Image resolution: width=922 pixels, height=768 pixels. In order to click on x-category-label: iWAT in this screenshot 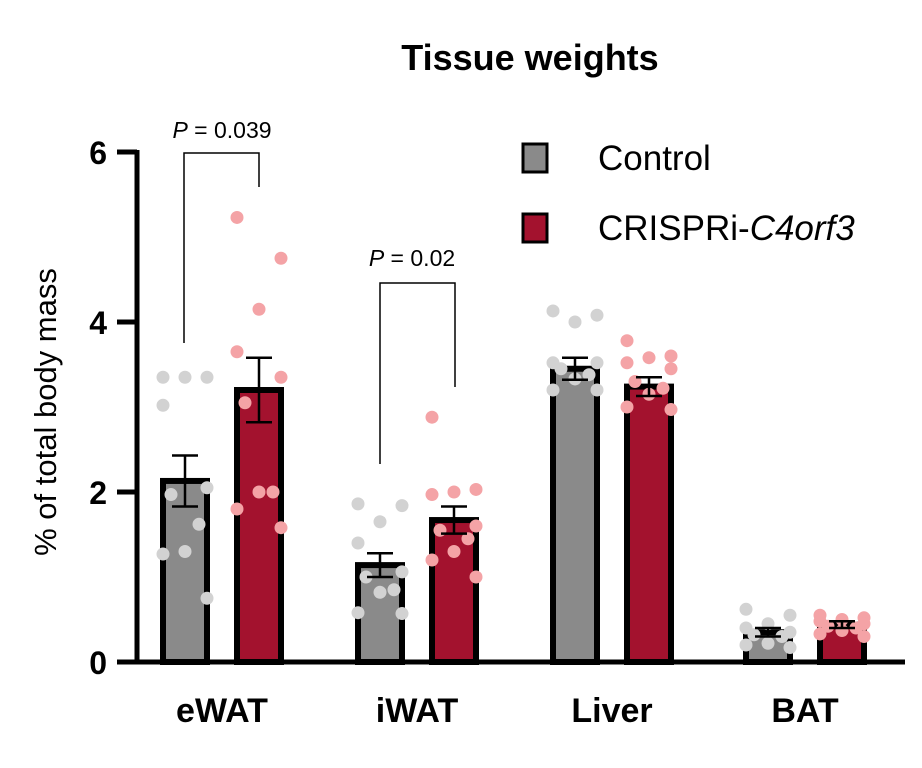, I will do `click(417, 711)`.